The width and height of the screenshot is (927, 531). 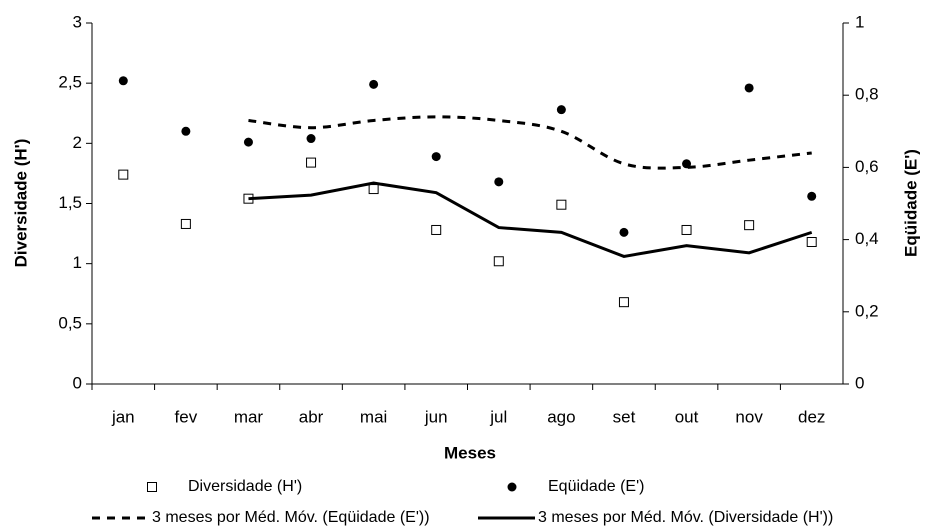 I want to click on y2-axis-label: Eqüidade (E'), so click(x=910, y=203).